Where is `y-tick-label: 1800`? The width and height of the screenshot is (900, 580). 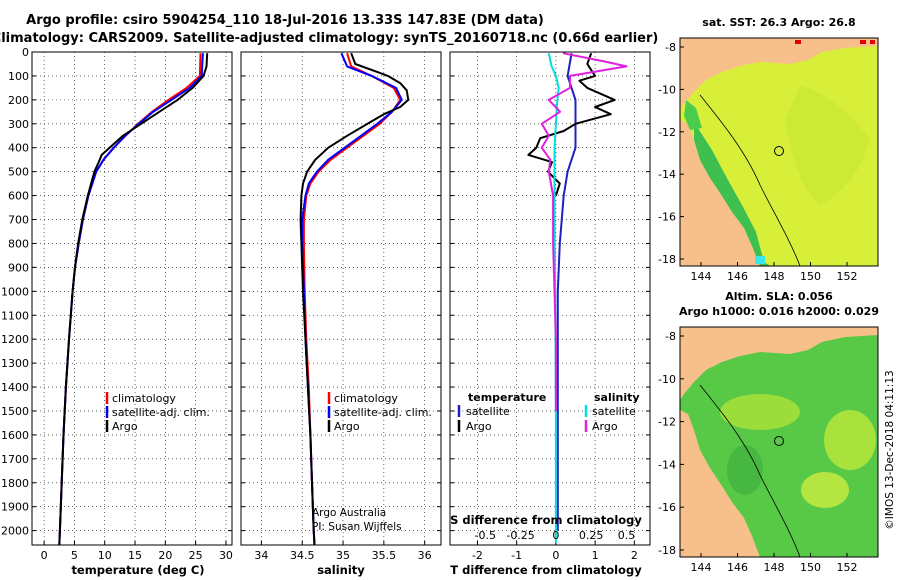 y-tick-label: 1800 is located at coordinates (15, 483).